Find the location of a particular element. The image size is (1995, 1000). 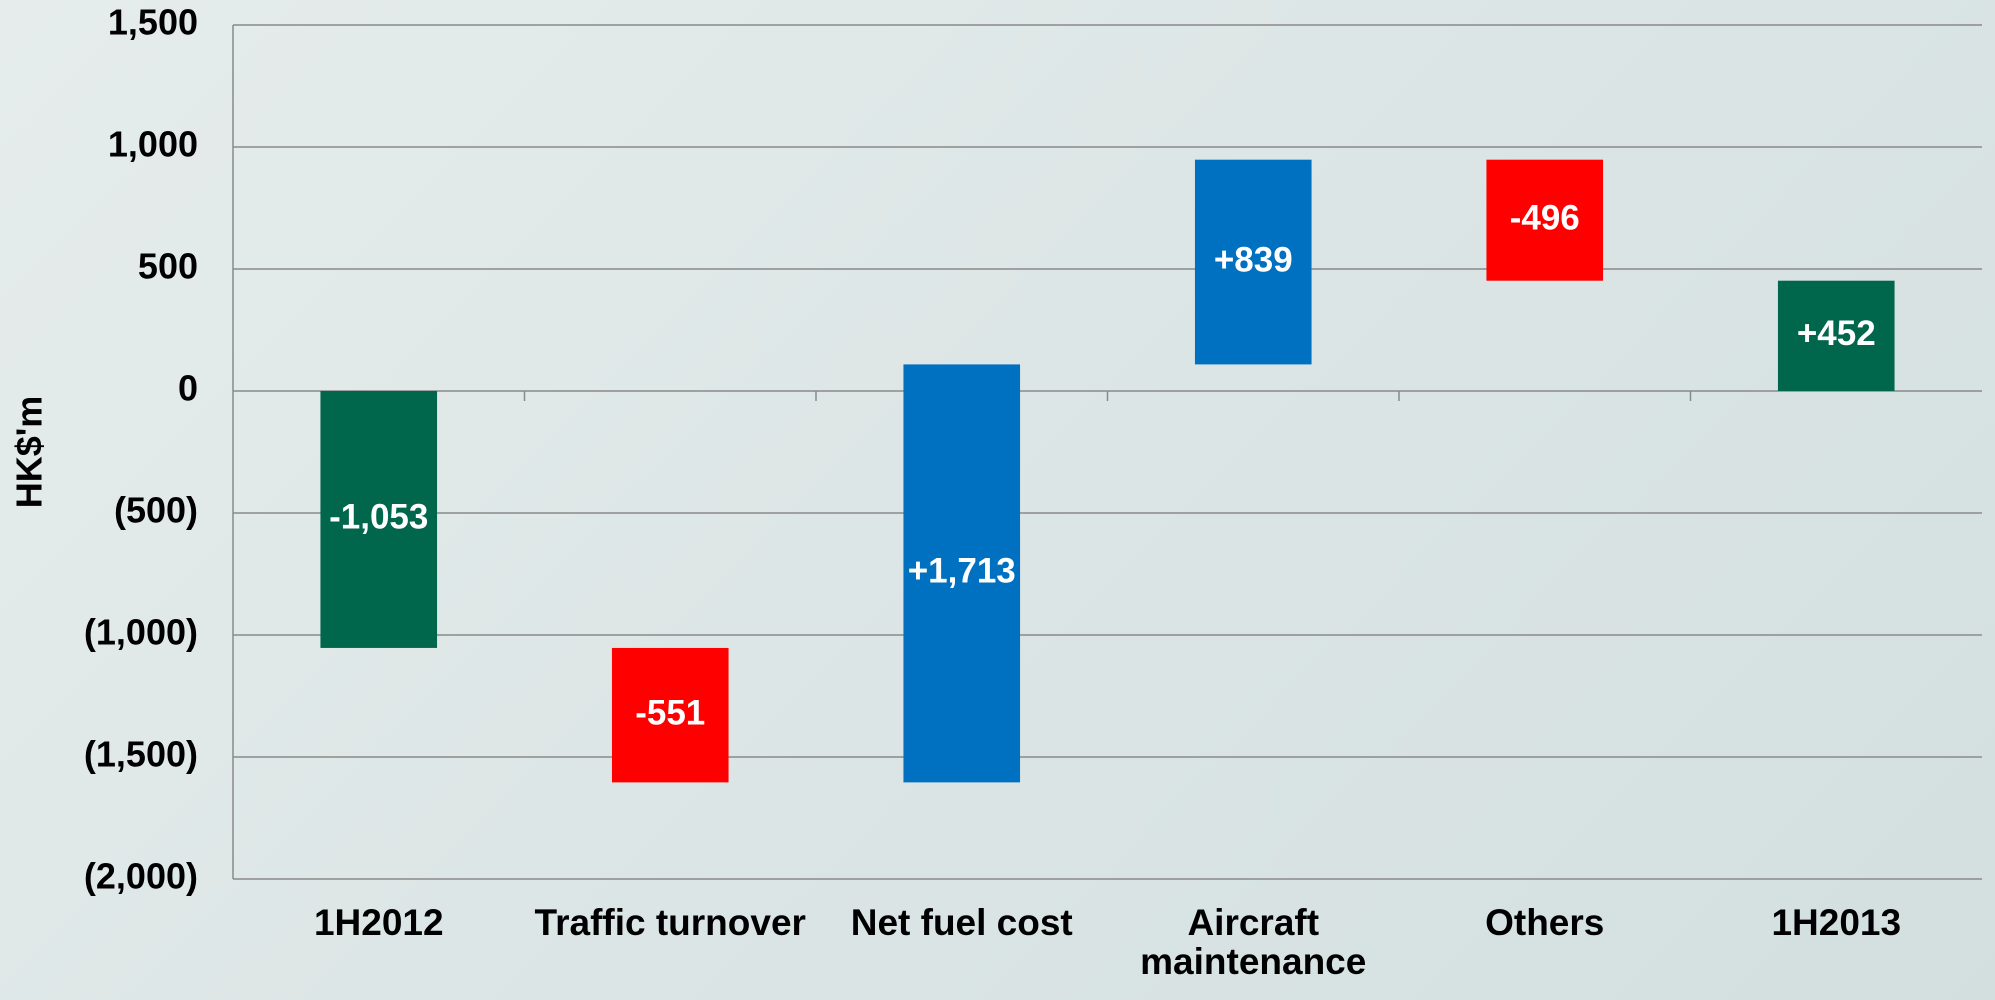

value-label: +452 is located at coordinates (1836, 333).